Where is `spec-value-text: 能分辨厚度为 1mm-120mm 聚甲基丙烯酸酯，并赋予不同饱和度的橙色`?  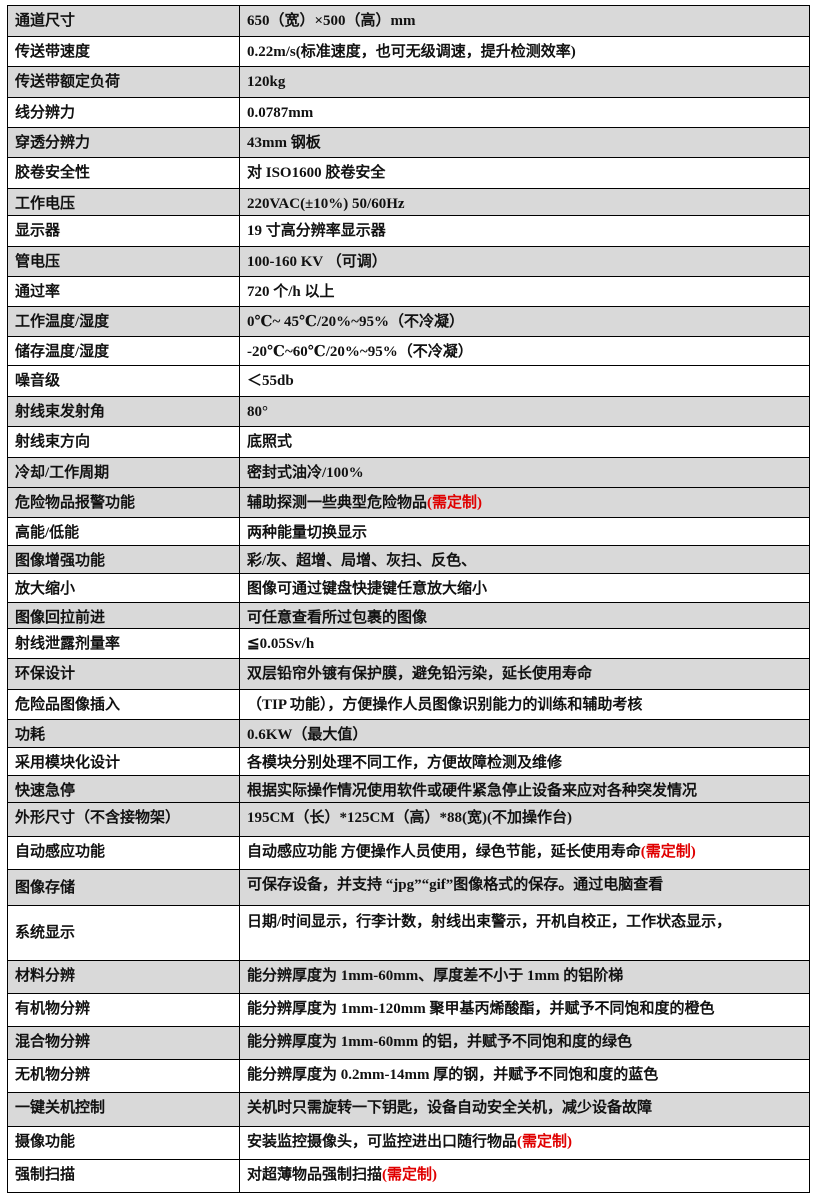
spec-value-text: 能分辨厚度为 1mm-120mm 聚甲基丙烯酸酯，并赋予不同饱和度的橙色 is located at coordinates (481, 1009).